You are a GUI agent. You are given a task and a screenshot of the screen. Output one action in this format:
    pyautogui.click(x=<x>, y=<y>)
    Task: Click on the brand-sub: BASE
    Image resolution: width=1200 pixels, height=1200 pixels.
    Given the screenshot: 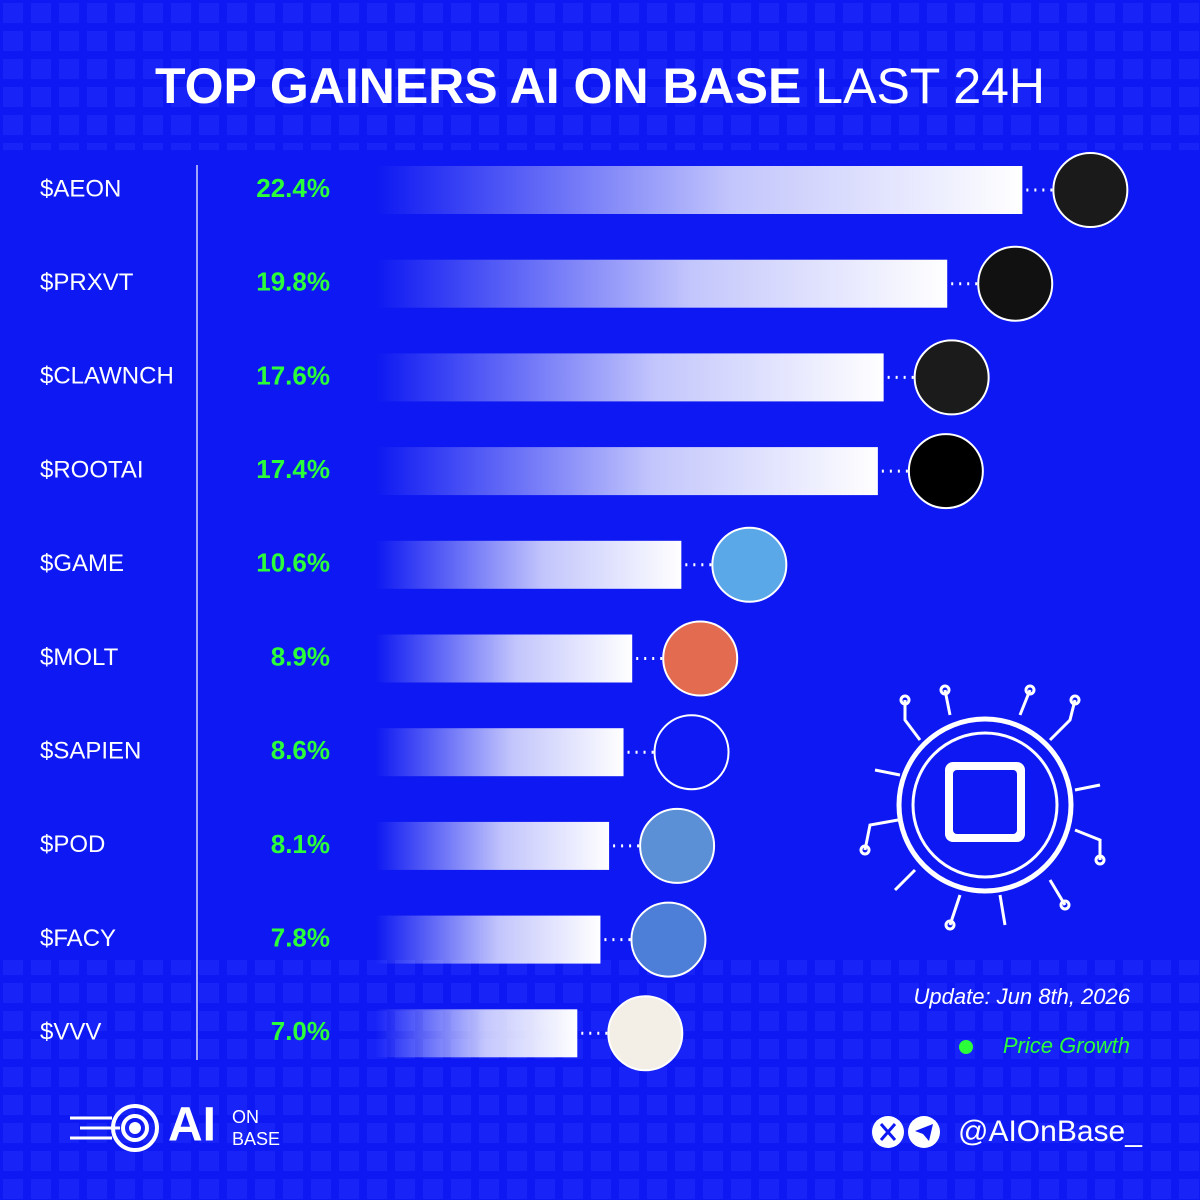 What is the action you would take?
    pyautogui.click(x=256, y=1139)
    